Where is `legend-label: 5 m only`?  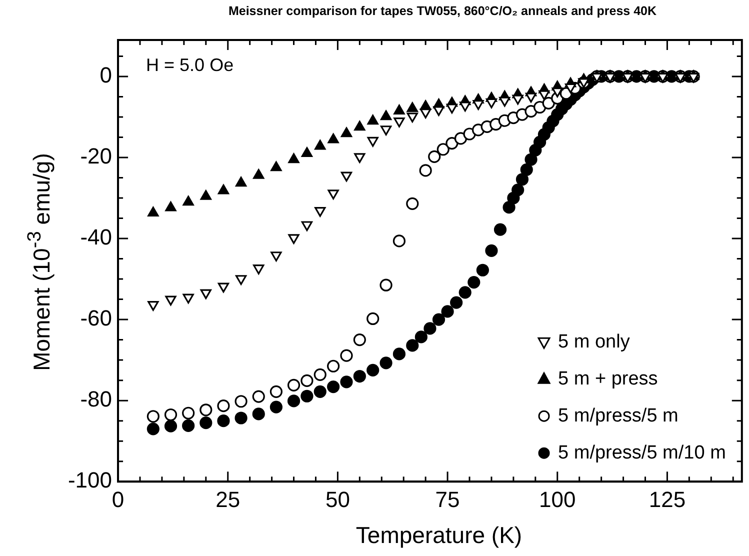 legend-label: 5 m only is located at coordinates (594, 341).